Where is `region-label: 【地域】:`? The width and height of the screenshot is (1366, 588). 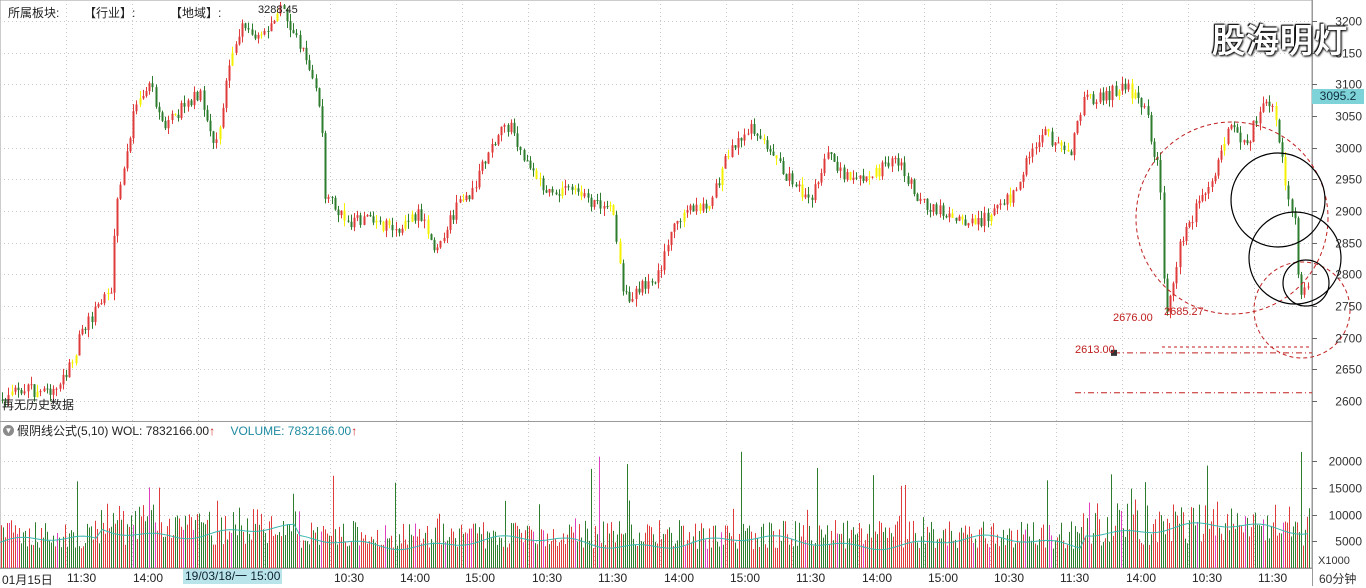 region-label: 【地域】: is located at coordinates (196, 13).